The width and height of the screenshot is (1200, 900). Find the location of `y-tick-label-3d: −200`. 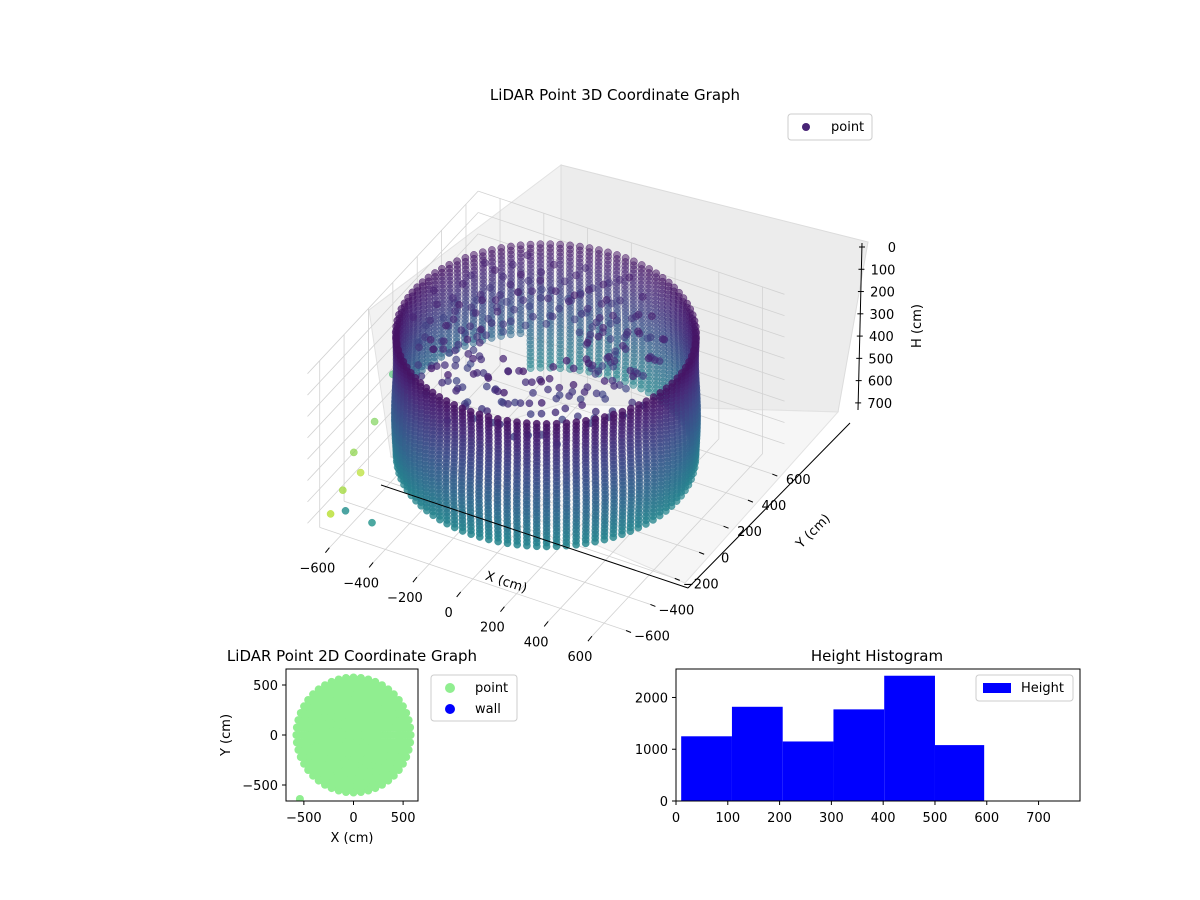

y-tick-label-3d: −200 is located at coordinates (701, 584).